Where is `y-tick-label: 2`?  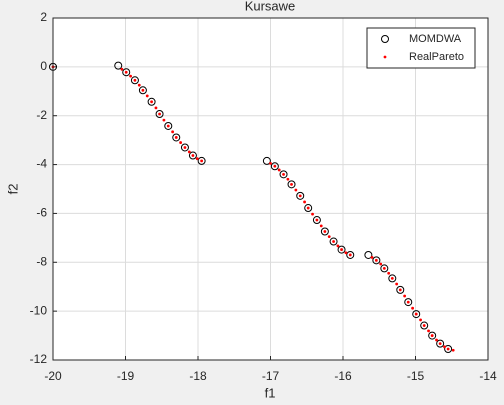
y-tick-label: 2 is located at coordinates (43, 17).